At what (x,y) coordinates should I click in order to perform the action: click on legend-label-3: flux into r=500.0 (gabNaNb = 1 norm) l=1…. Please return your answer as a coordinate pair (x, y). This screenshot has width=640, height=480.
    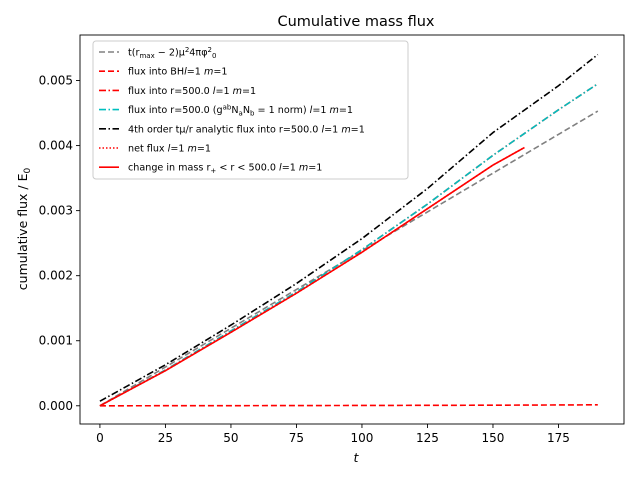
    Looking at the image, I should click on (240, 111).